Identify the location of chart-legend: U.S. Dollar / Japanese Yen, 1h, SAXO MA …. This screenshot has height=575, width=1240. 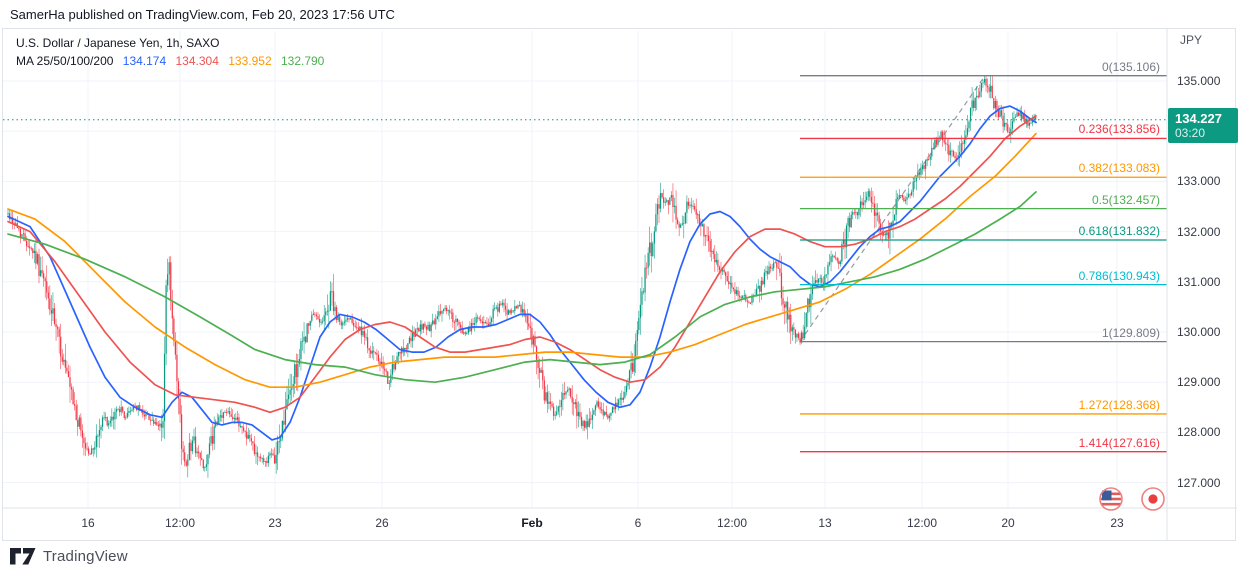
(173, 52).